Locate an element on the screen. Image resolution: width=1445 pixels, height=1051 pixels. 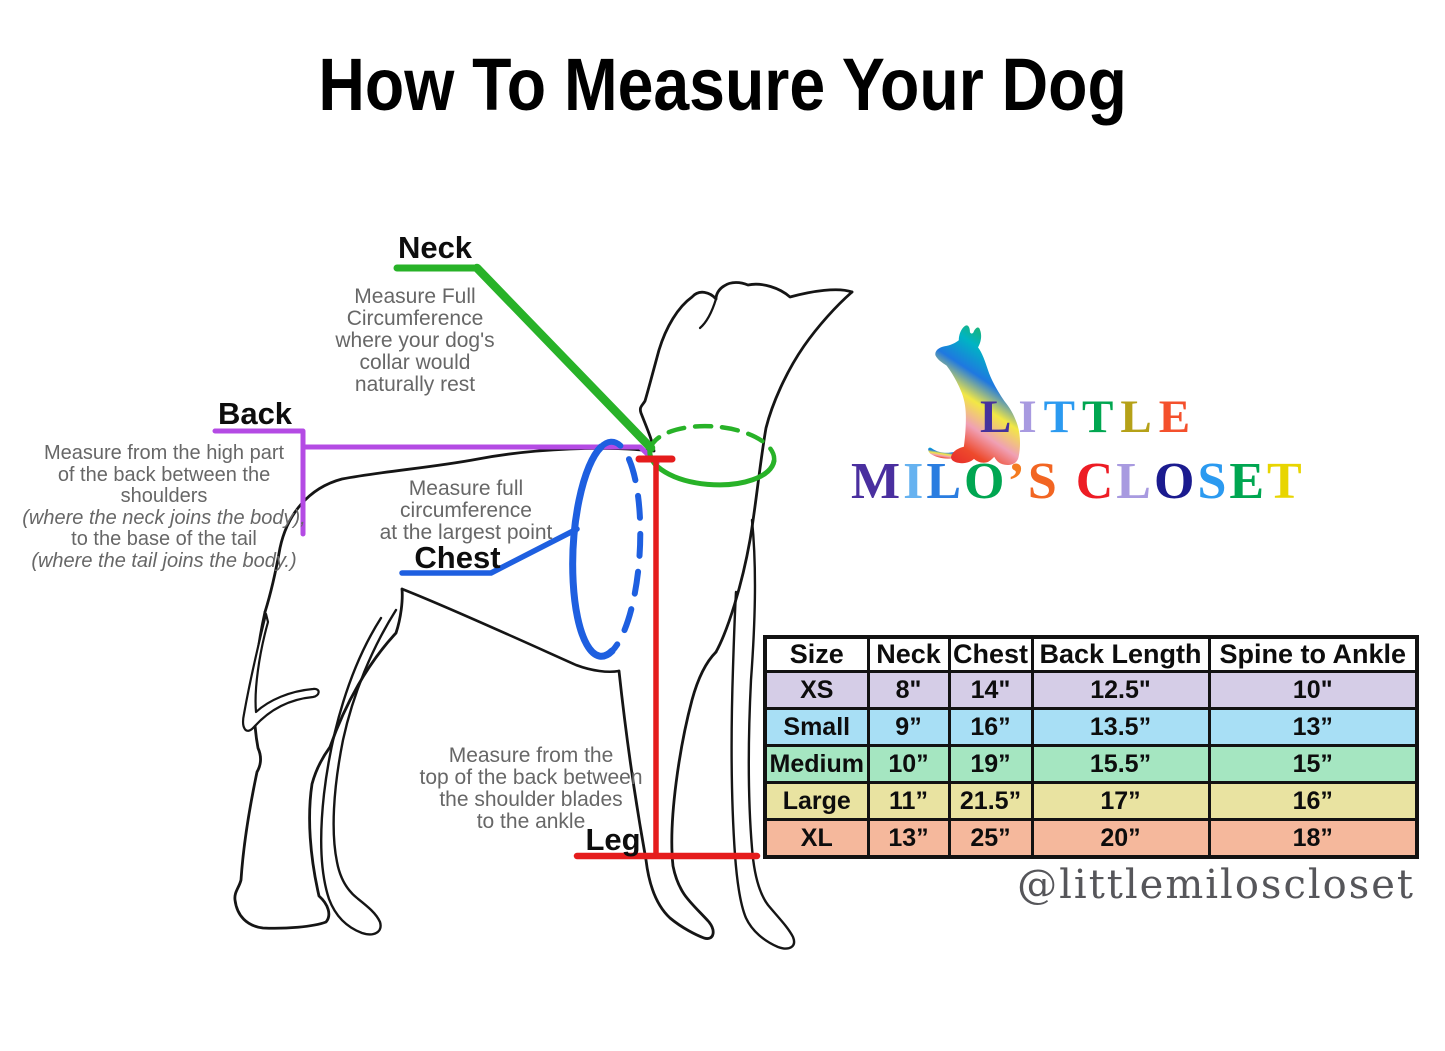
chest-ellipse-solid is located at coordinates (592, 551).